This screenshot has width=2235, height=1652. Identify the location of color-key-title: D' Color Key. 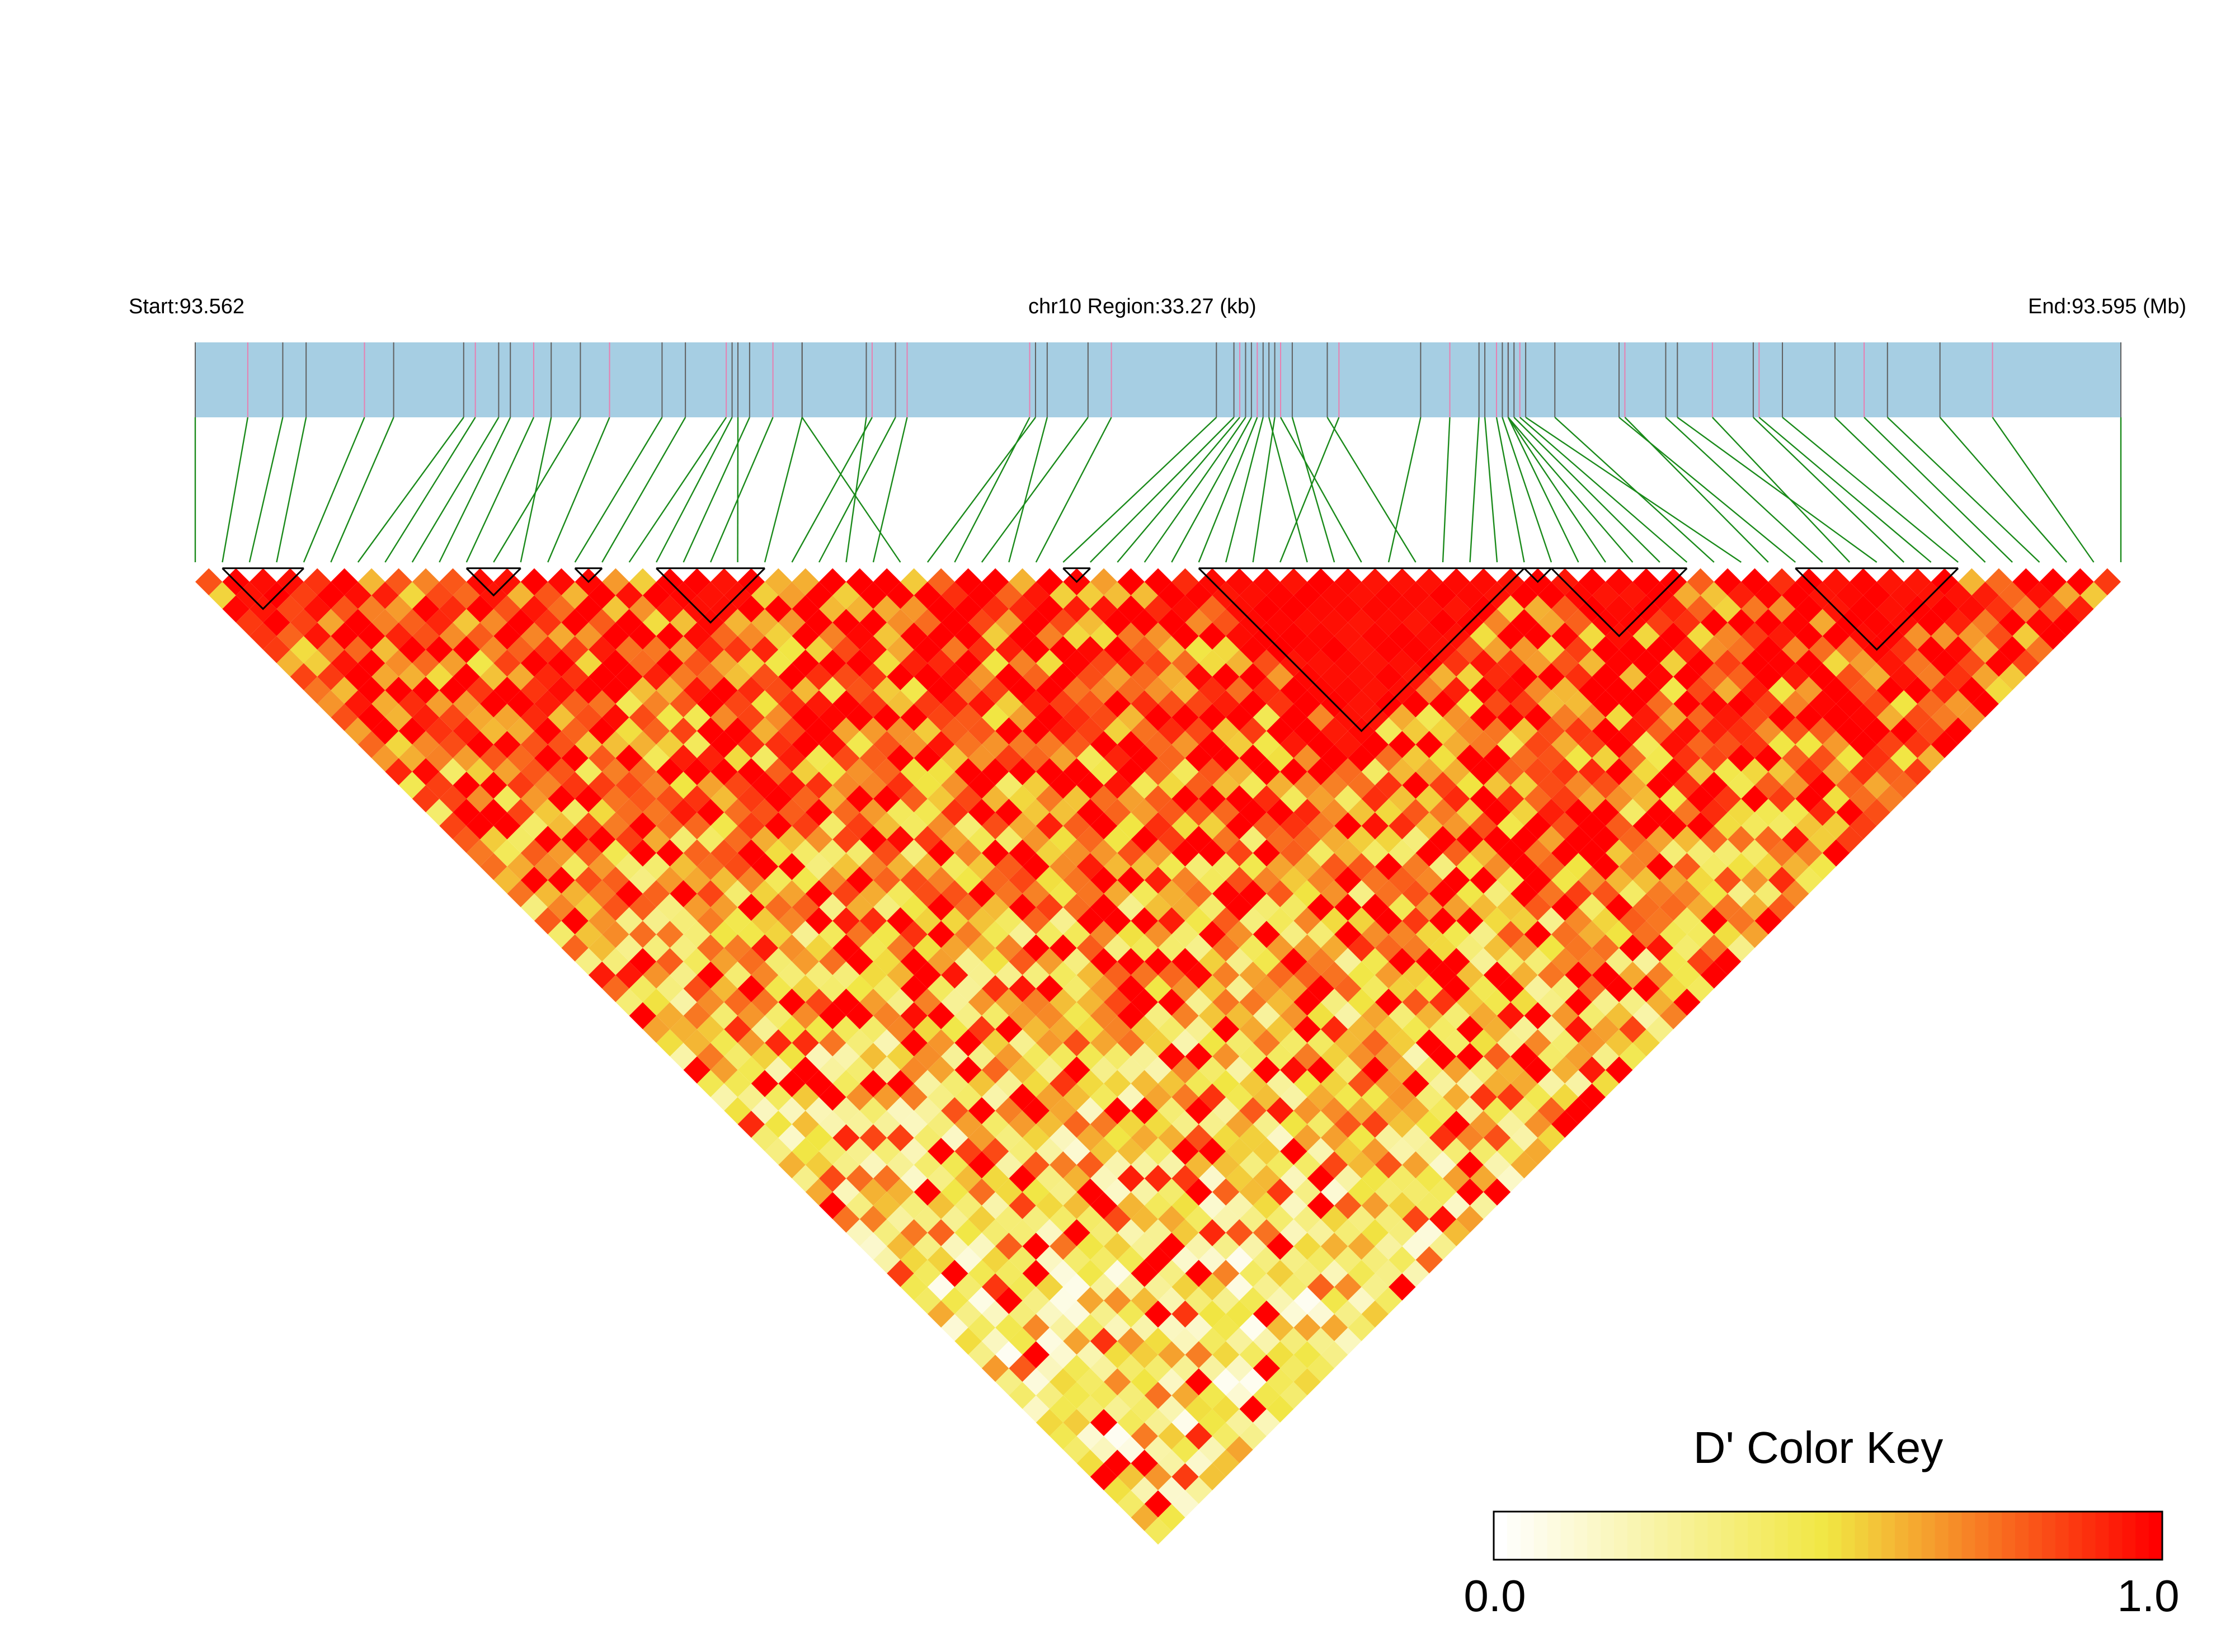
(1818, 1447).